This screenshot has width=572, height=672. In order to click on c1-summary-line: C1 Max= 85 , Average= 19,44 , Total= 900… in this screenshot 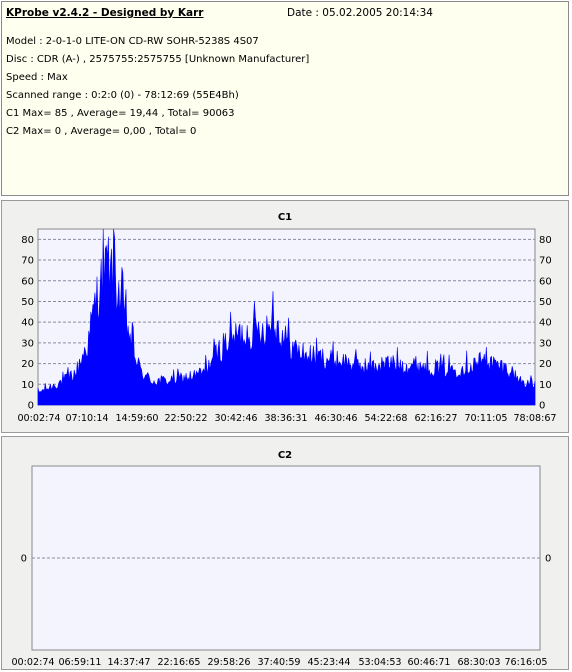, I will do `click(120, 113)`.